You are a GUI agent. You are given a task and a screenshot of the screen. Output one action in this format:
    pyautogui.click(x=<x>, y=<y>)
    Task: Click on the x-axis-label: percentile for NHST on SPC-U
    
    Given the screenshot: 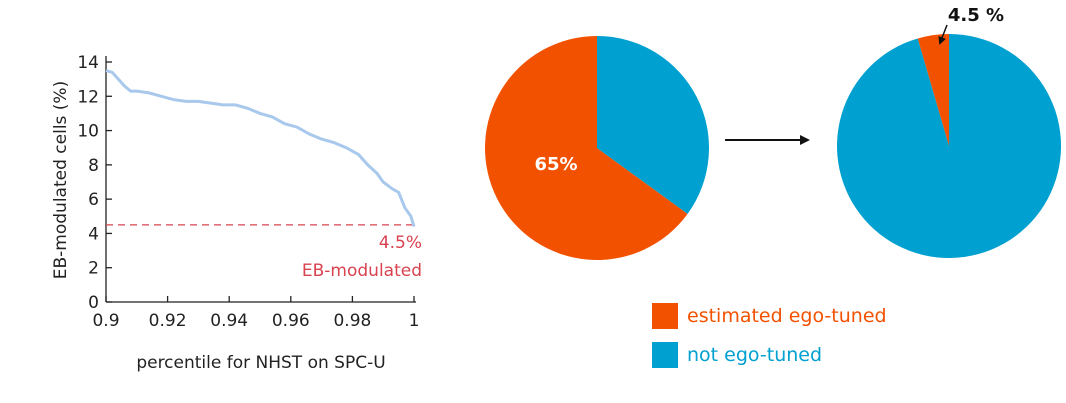 What is the action you would take?
    pyautogui.click(x=260, y=363)
    